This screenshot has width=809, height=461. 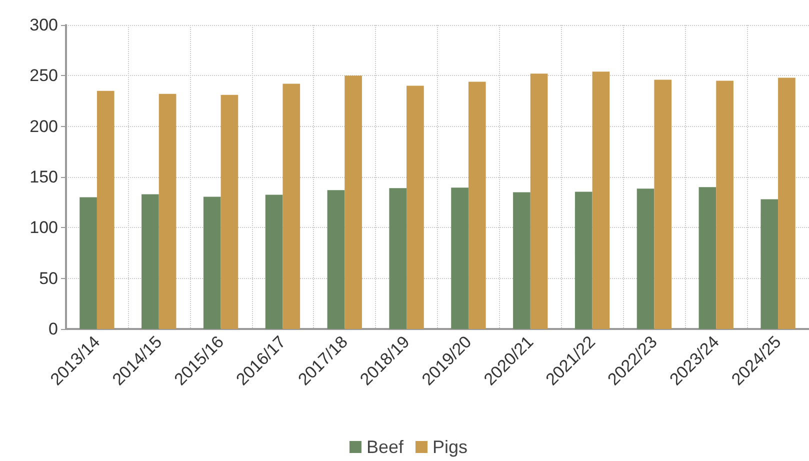 What do you see at coordinates (44, 25) in the screenshot?
I see `y-tick-label: 300` at bounding box center [44, 25].